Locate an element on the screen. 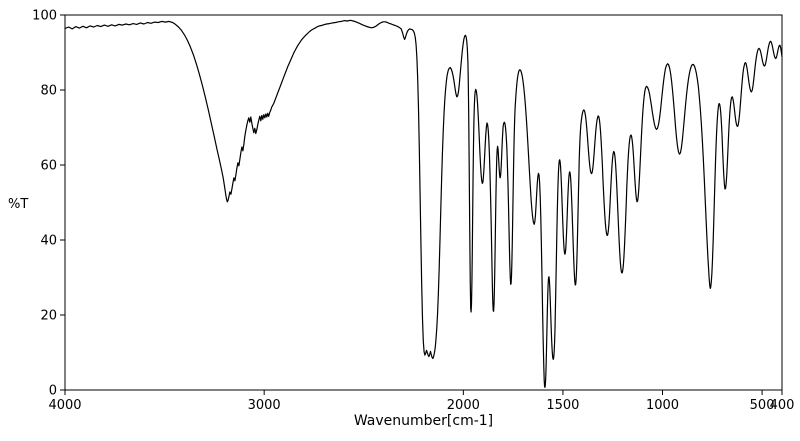 The width and height of the screenshot is (800, 441). x-tick-label: 1000 is located at coordinates (662, 405).